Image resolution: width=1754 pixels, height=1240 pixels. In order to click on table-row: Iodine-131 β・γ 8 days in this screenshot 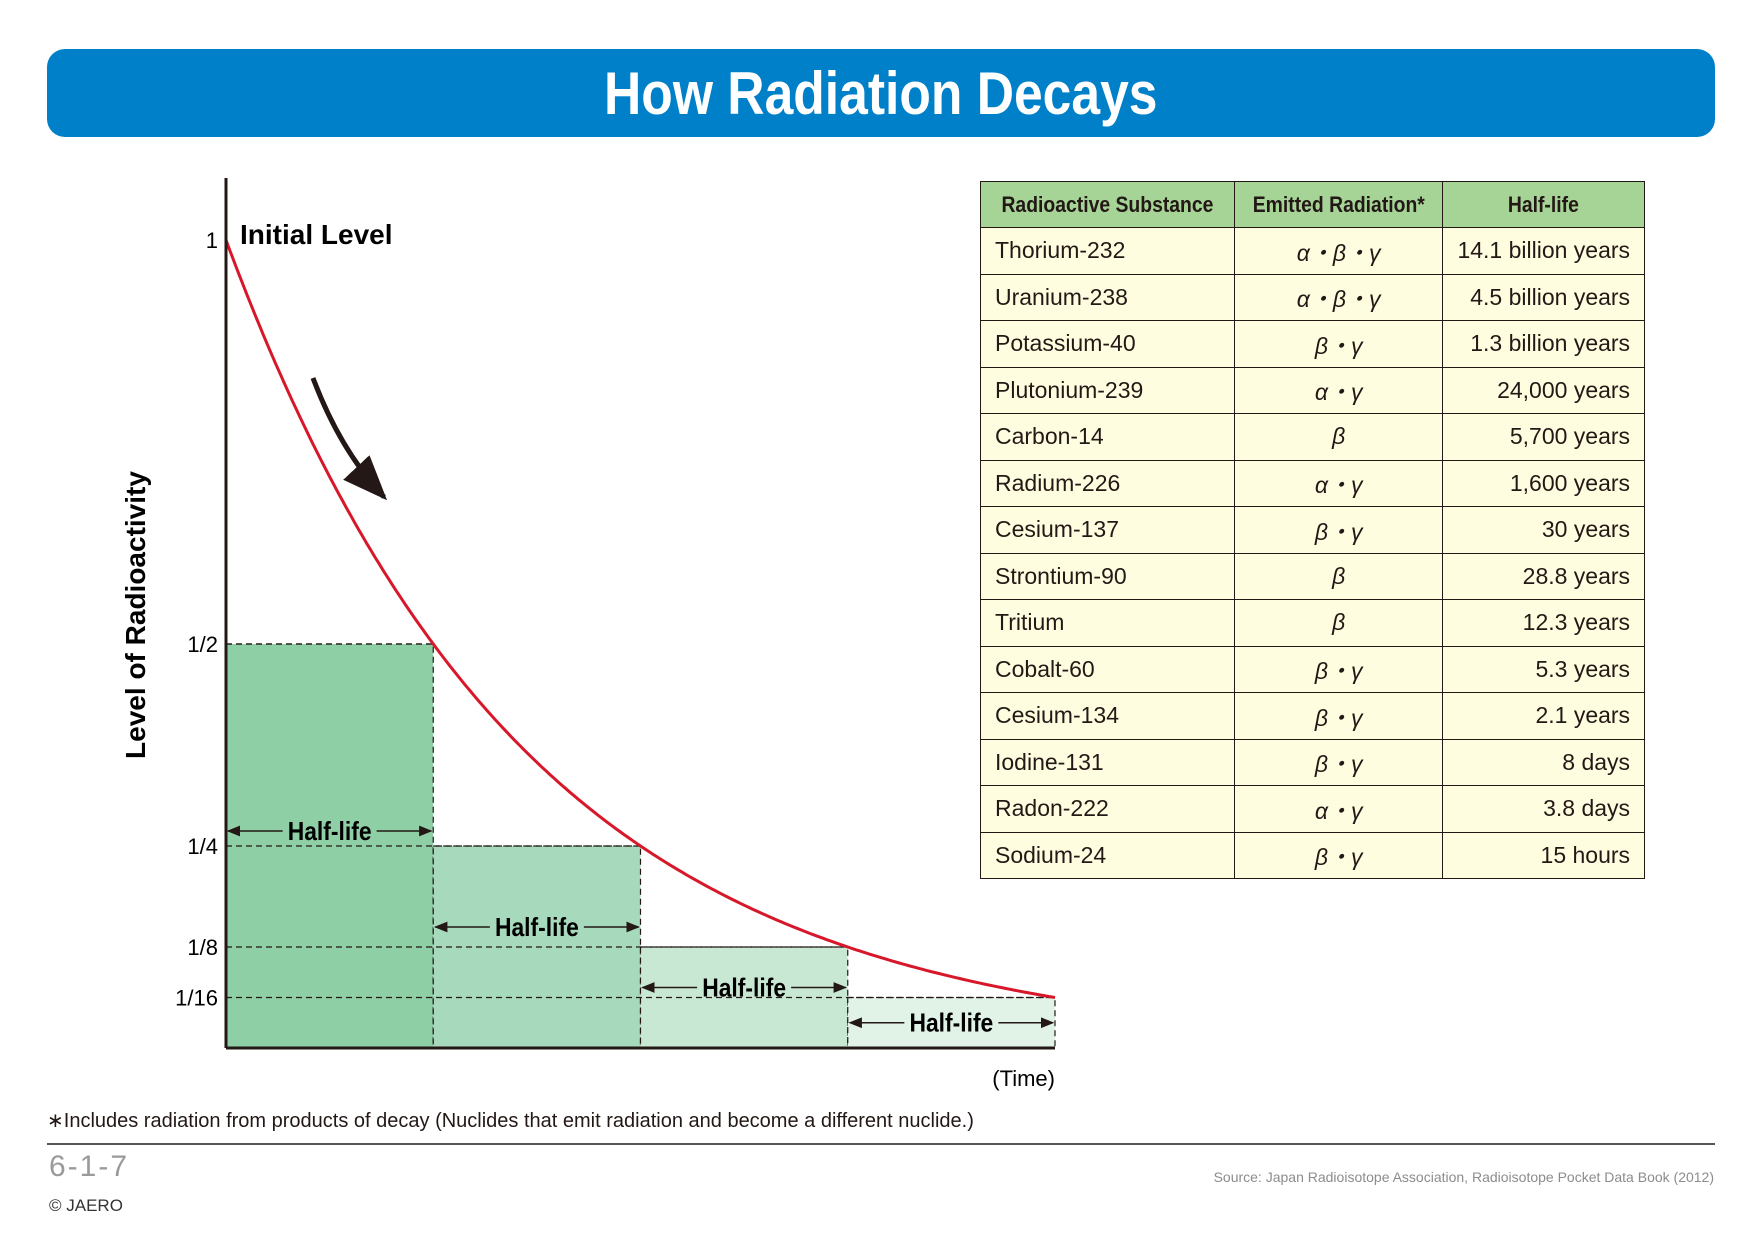, I will do `click(1313, 762)`.